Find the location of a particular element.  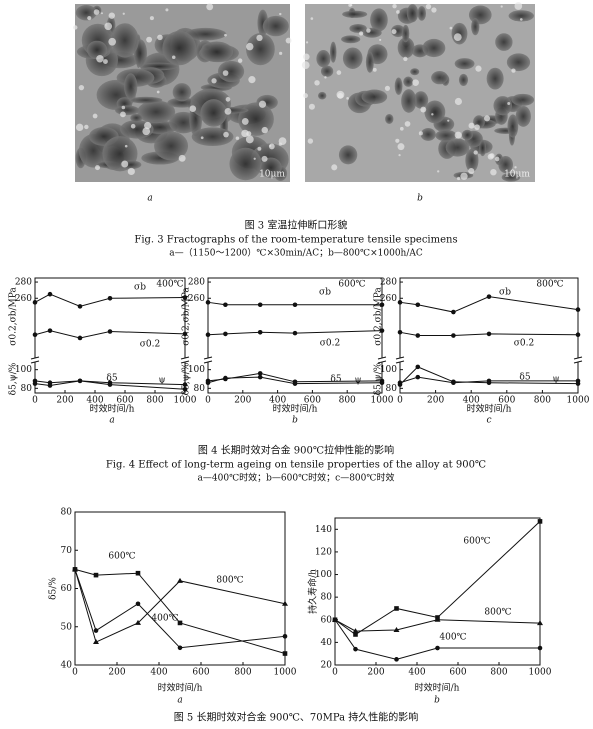

series-label: 800℃ is located at coordinates (497, 613).